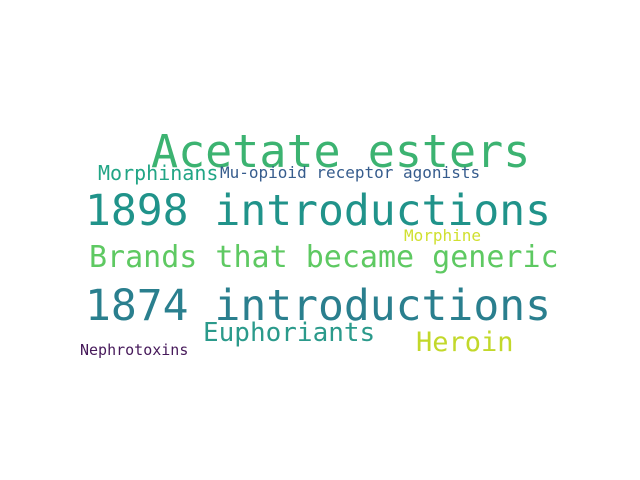  What do you see at coordinates (324, 257) in the screenshot?
I see `word-brands-that-became-generic: Brands that became generic` at bounding box center [324, 257].